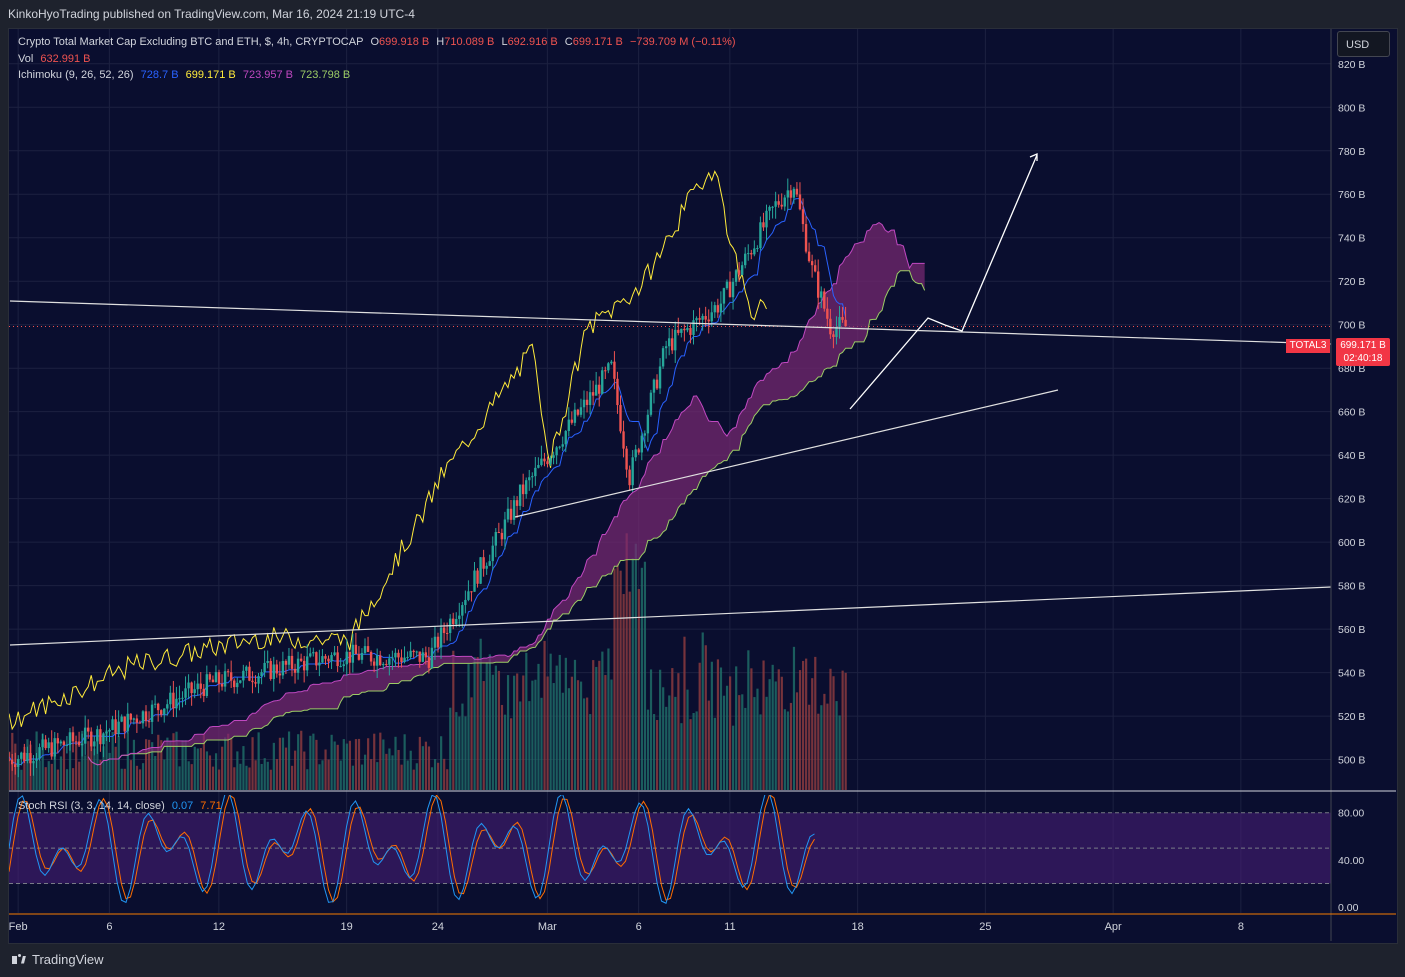 The width and height of the screenshot is (1405, 977). What do you see at coordinates (56, 59) in the screenshot?
I see `volume-legend: Vol 632.991 B` at bounding box center [56, 59].